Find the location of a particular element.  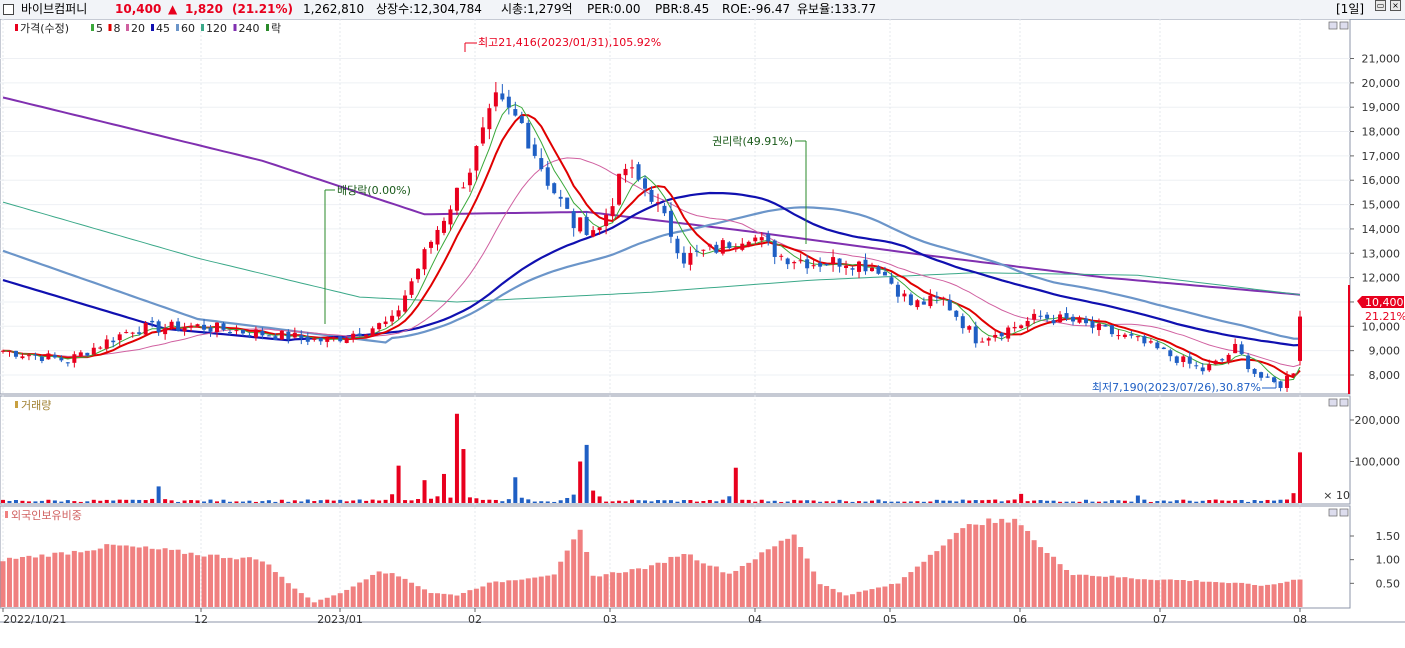

stock-select-checkbox is located at coordinates (8, 9).